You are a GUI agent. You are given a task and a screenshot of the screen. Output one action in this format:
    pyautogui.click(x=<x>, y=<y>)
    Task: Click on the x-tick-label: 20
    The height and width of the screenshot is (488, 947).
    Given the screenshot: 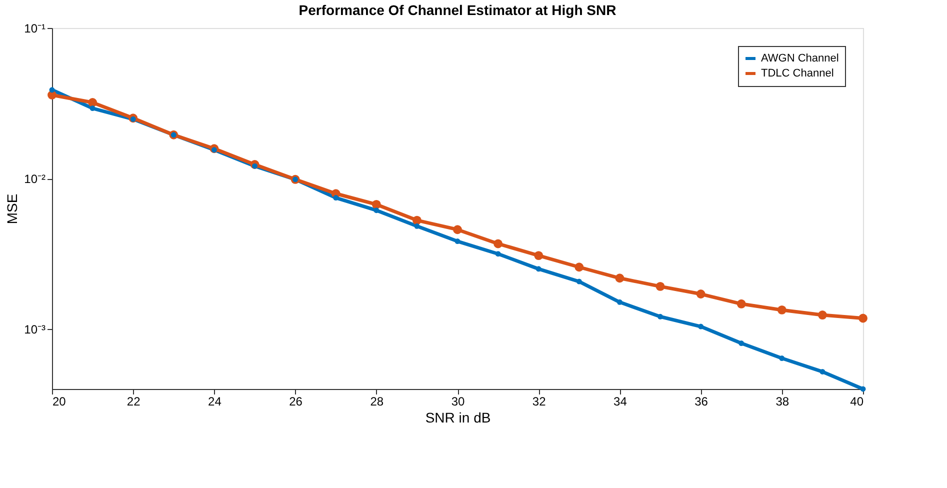 What is the action you would take?
    pyautogui.click(x=59, y=401)
    